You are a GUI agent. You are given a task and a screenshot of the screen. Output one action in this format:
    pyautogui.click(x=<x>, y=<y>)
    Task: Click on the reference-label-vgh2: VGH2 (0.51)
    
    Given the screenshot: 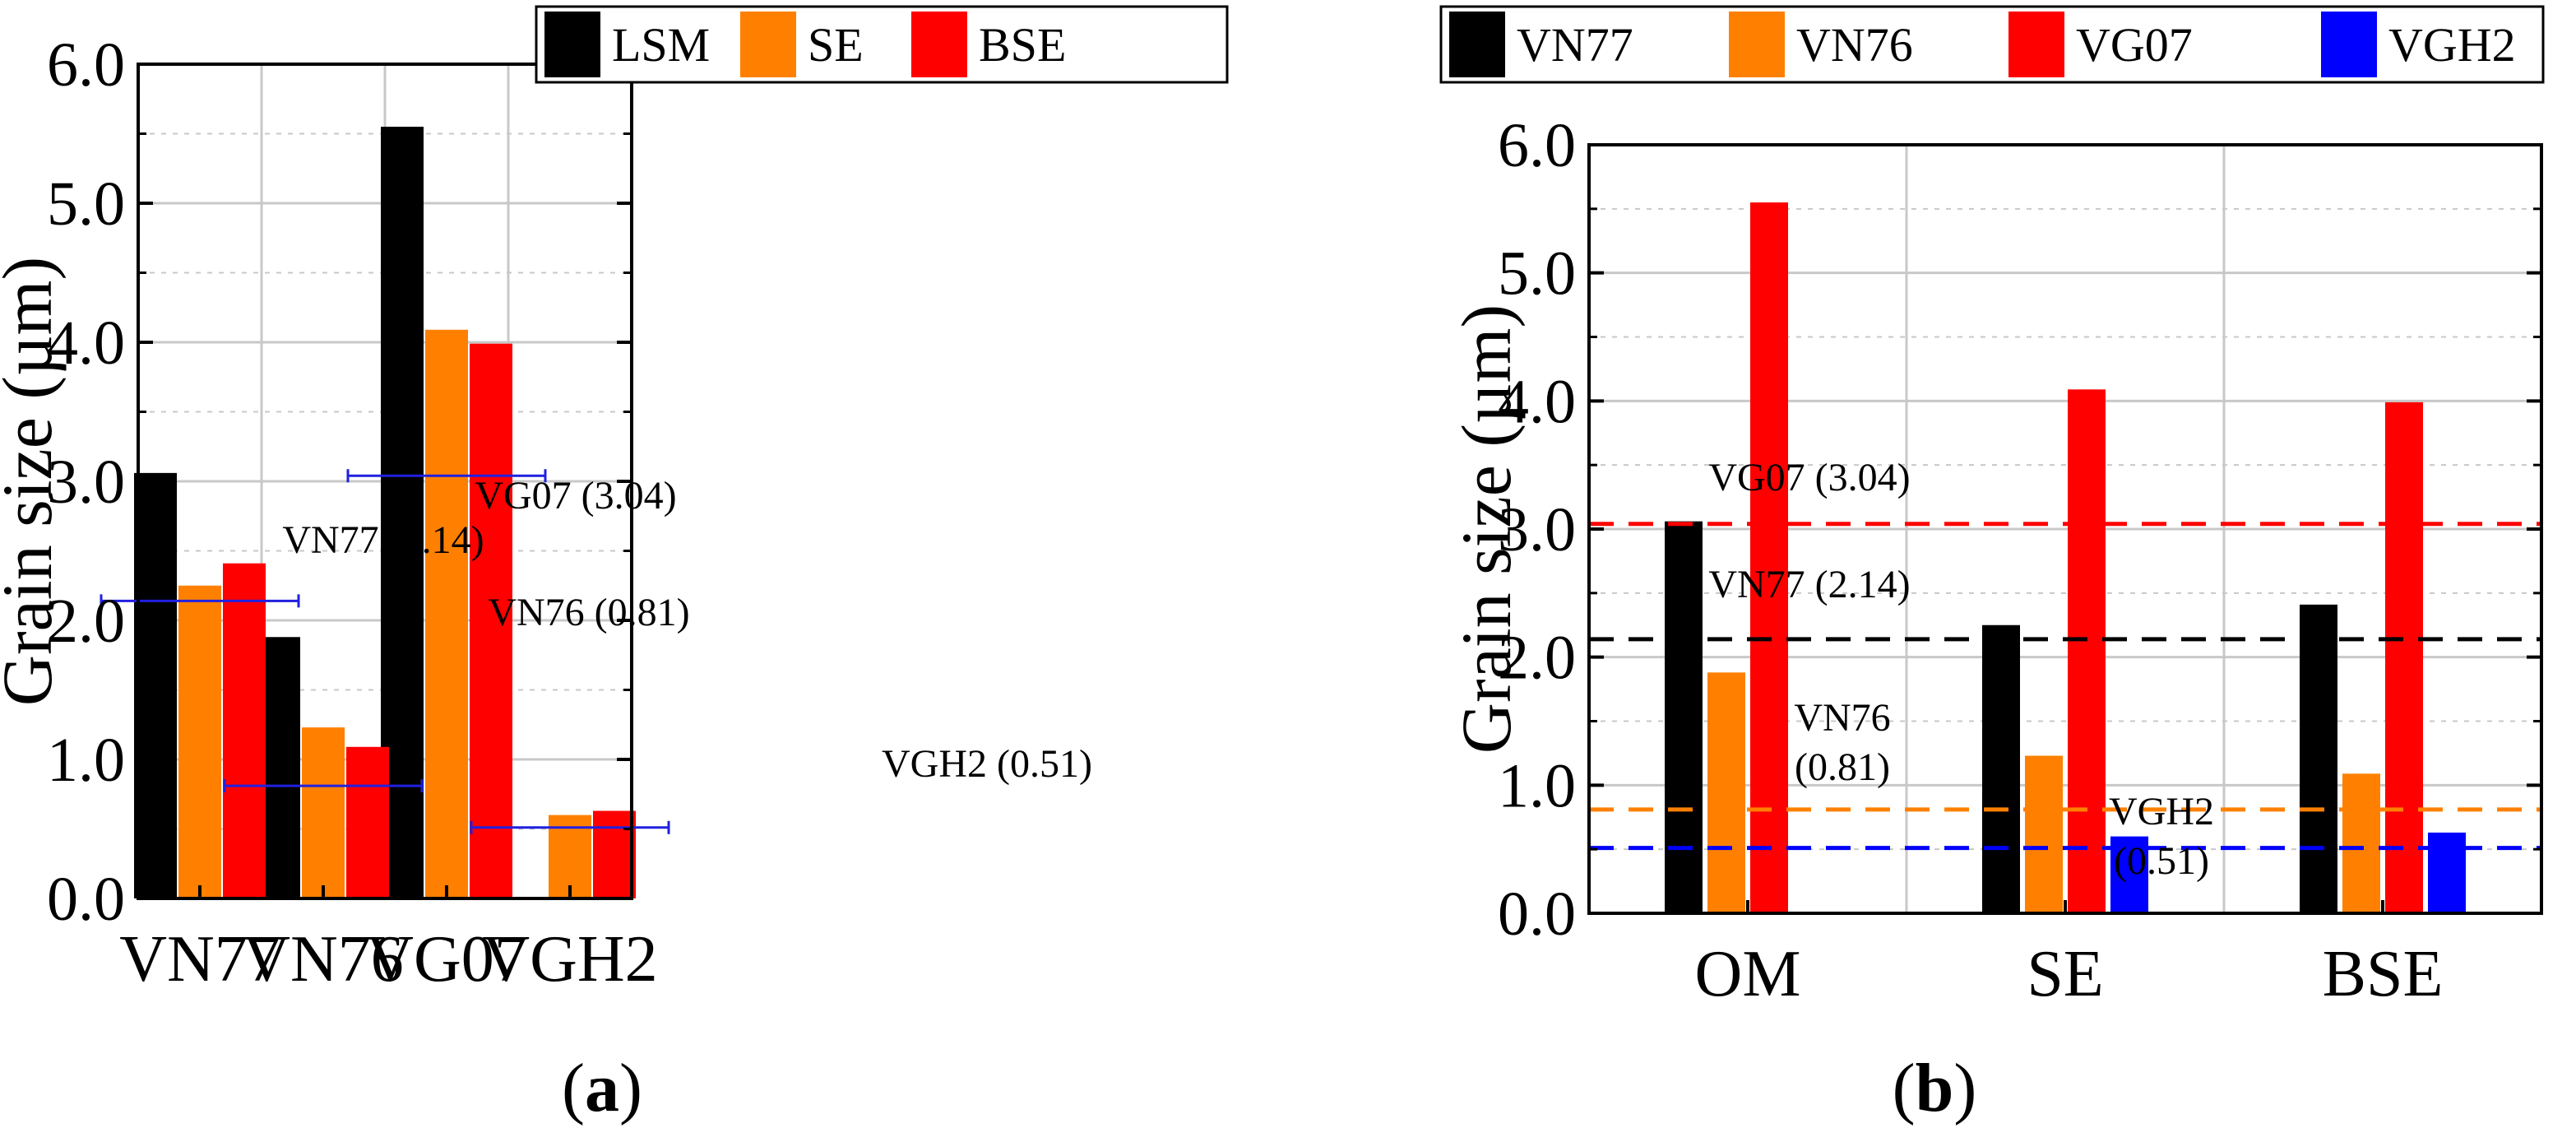 What is the action you would take?
    pyautogui.click(x=987, y=764)
    